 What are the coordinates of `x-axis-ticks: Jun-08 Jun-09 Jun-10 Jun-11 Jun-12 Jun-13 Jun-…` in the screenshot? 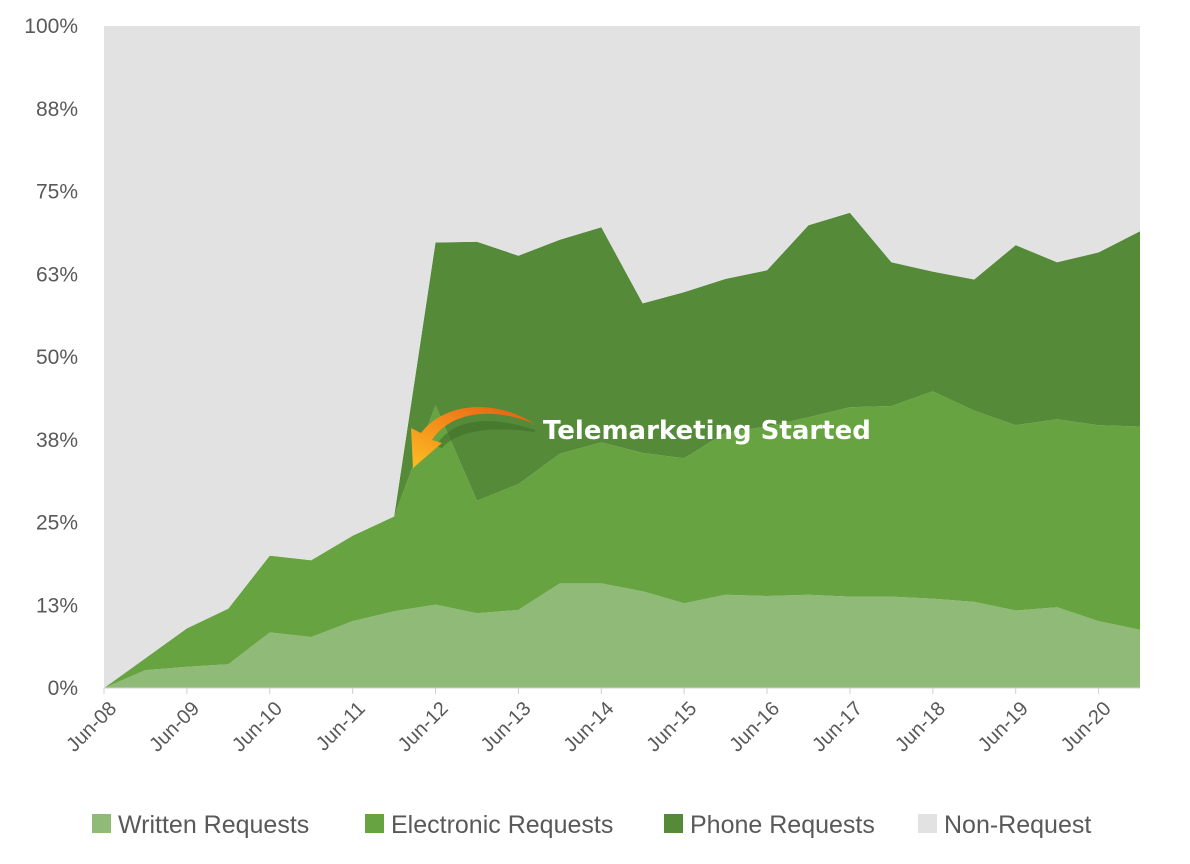 It's located at (589, 722).